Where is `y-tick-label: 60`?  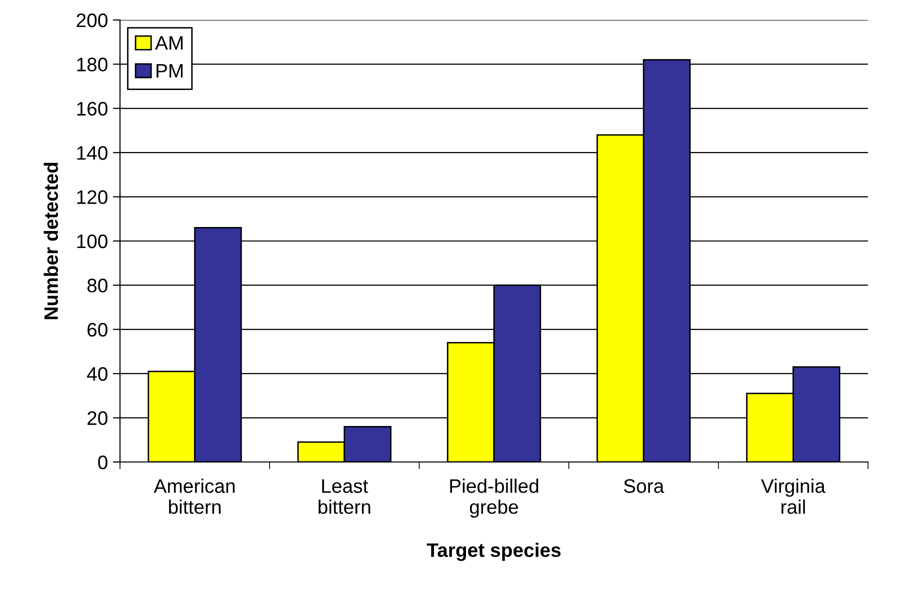
y-tick-label: 60 is located at coordinates (98, 329).